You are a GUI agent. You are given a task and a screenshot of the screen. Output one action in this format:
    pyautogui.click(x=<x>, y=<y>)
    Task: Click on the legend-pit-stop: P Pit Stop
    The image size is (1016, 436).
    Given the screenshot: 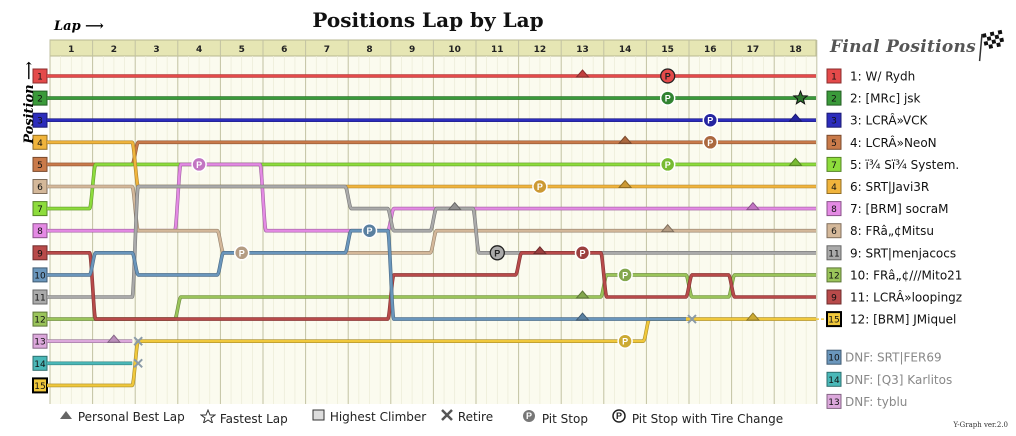 What is the action you would take?
    pyautogui.click(x=555, y=417)
    